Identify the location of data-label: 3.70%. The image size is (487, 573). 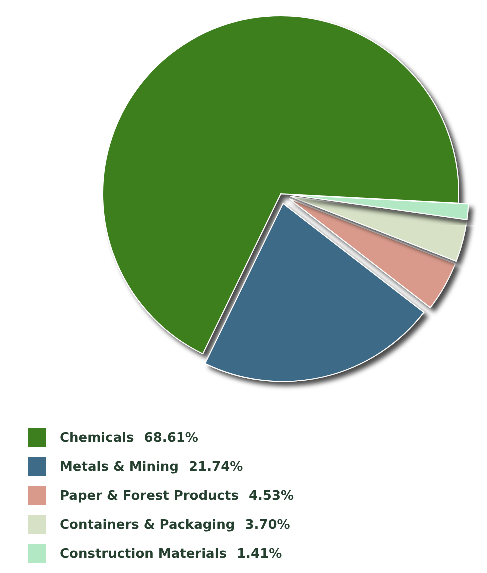
(267, 525).